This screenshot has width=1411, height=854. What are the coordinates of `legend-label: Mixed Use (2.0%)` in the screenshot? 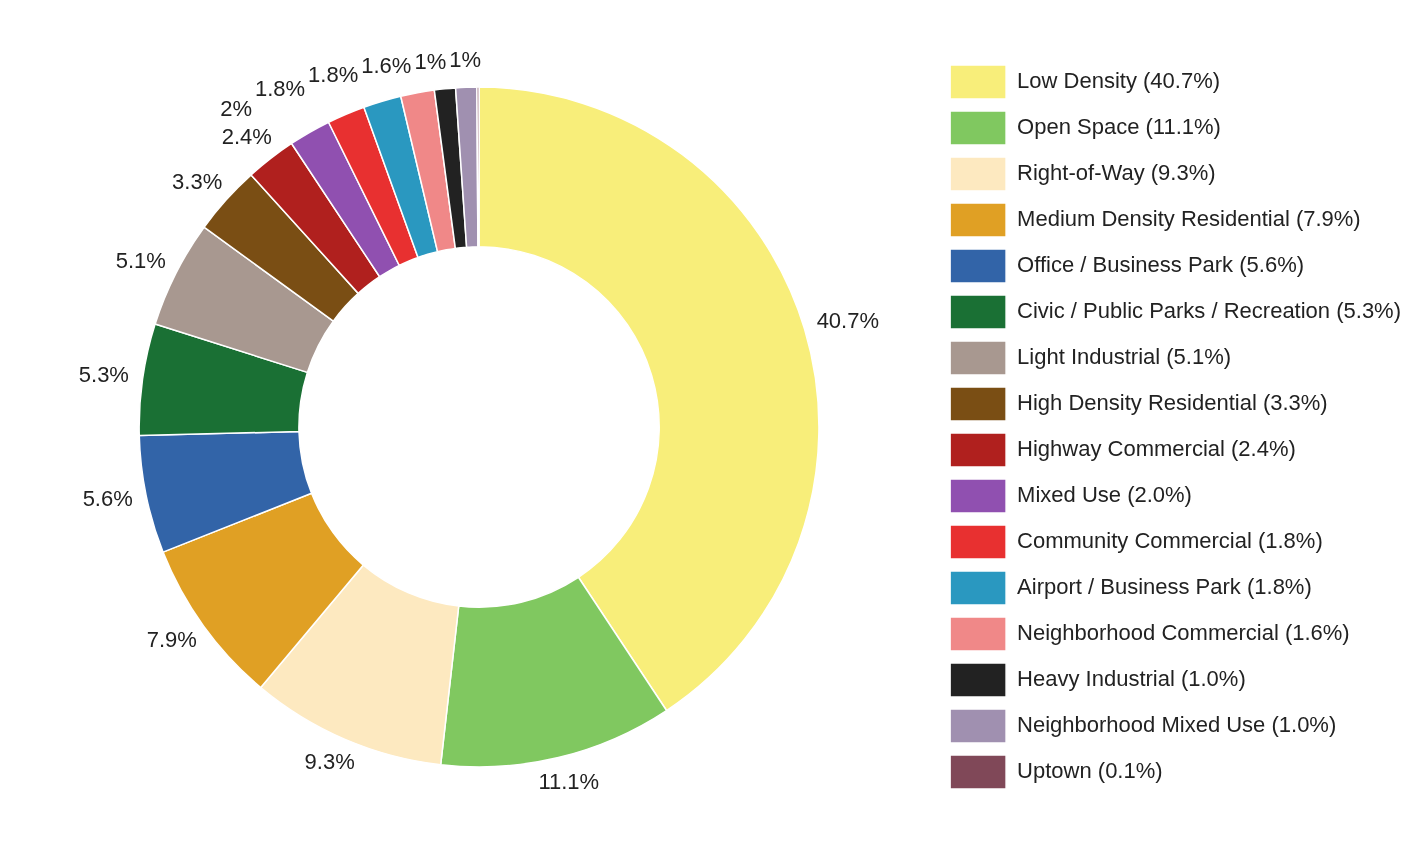 It's located at (1104, 495).